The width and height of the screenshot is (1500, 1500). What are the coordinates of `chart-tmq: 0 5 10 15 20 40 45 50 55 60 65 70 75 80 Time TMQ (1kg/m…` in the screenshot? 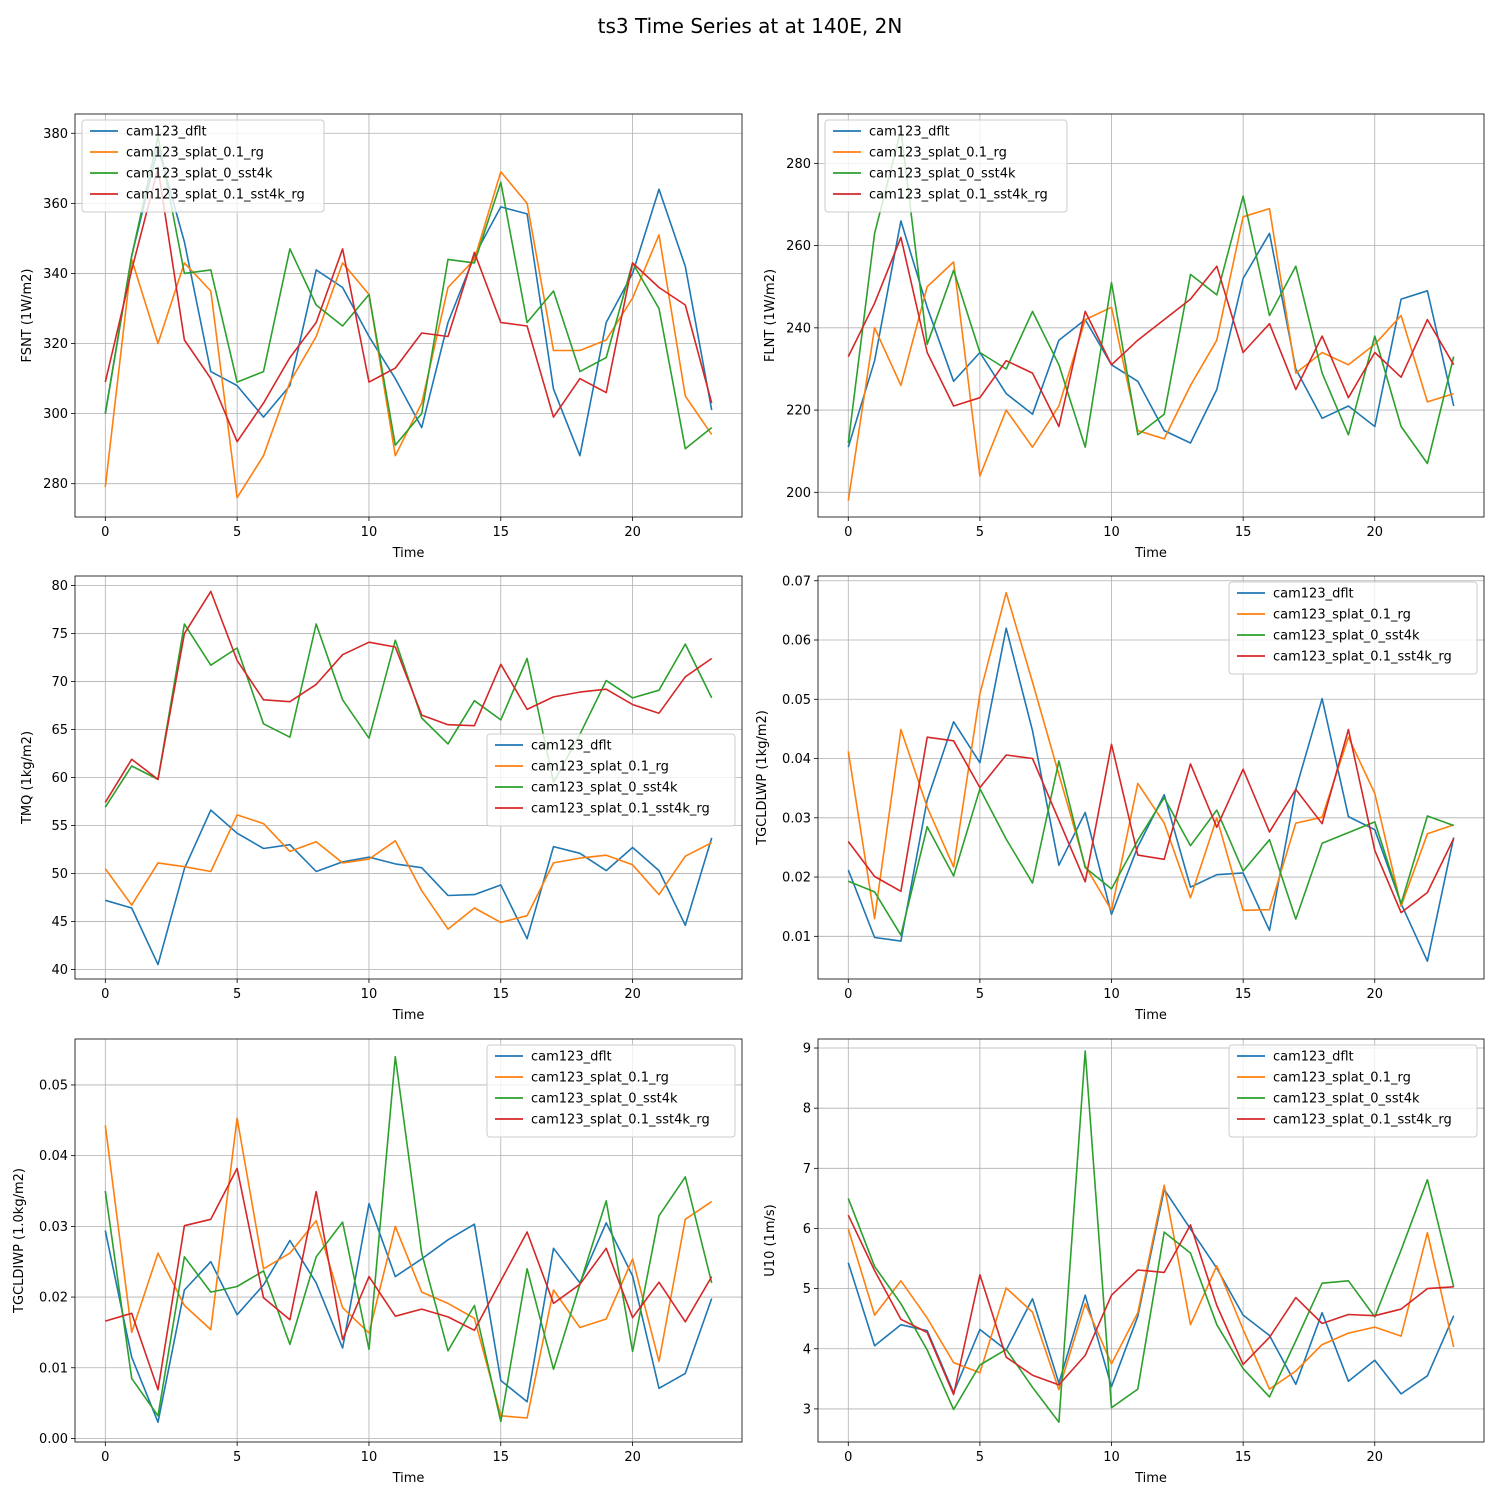 It's located at (381, 799).